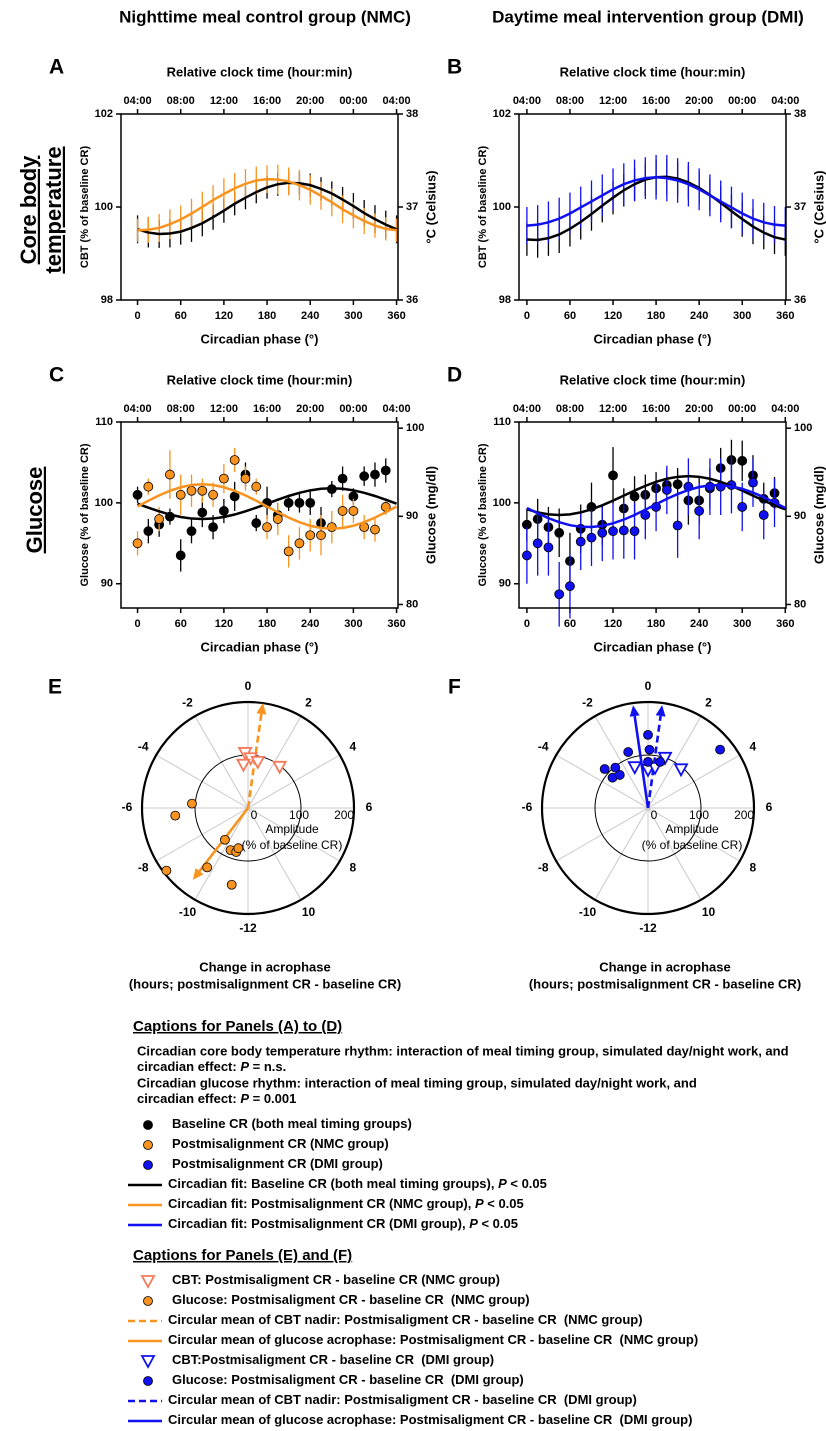 The image size is (826, 1431). Describe the element at coordinates (143, 747) in the screenshot. I see `angle-tick-label: -4` at that location.